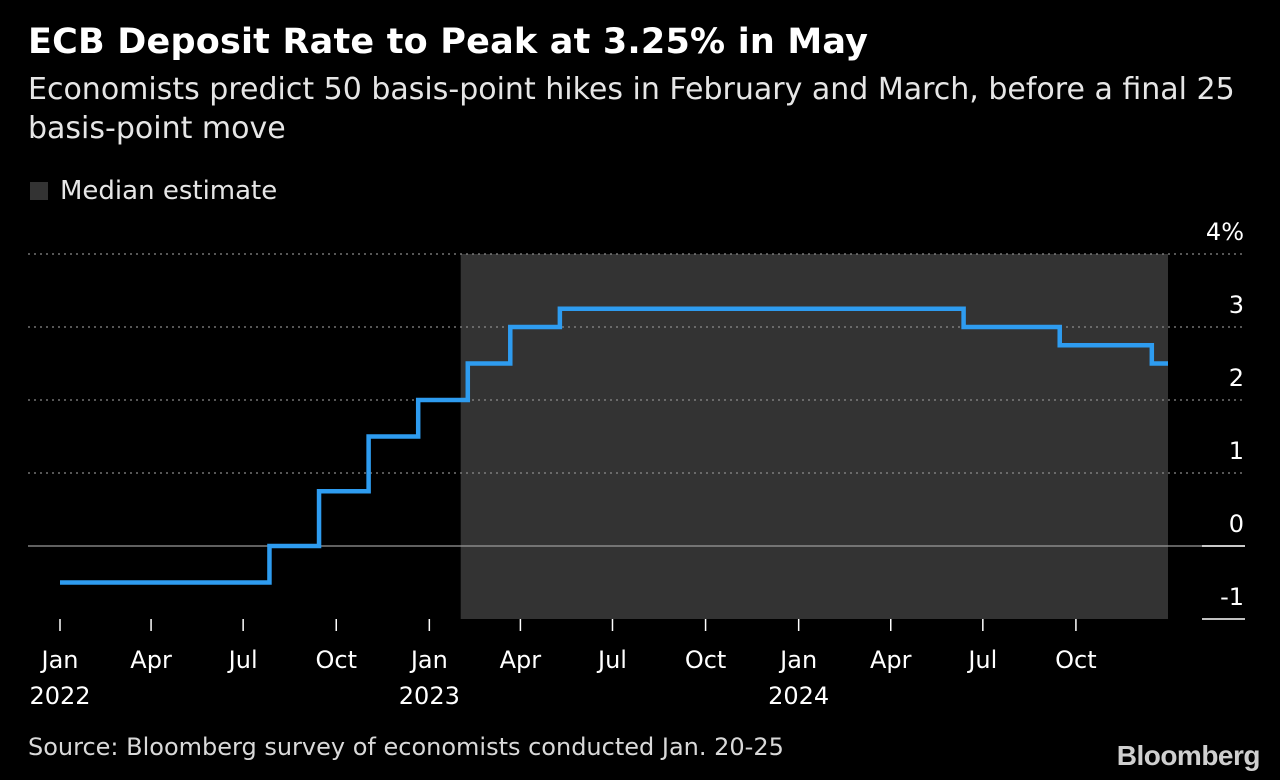 The height and width of the screenshot is (780, 1280). Describe the element at coordinates (1232, 597) in the screenshot. I see `y-tick-label: -1` at that location.